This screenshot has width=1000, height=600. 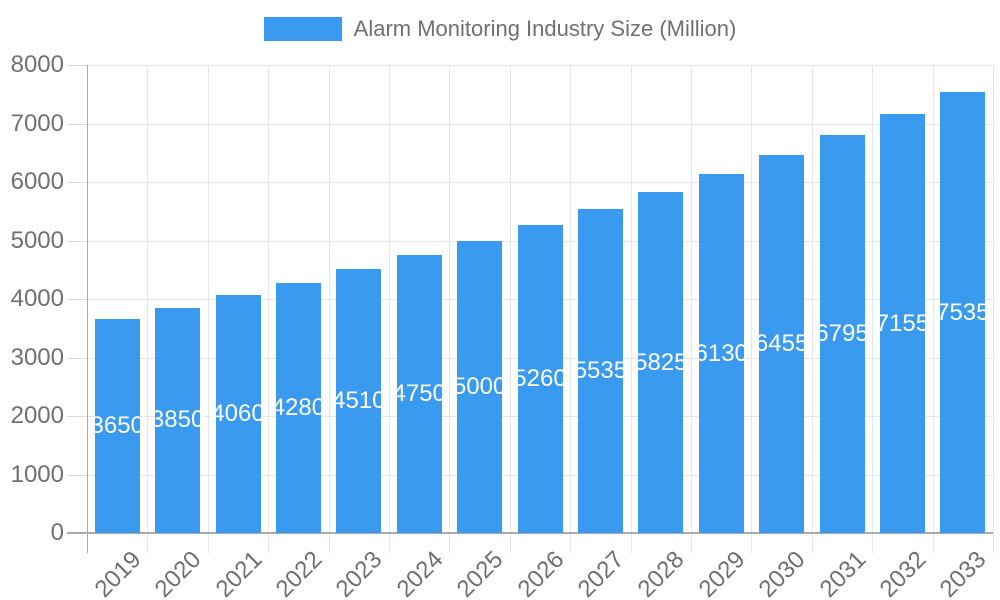 What do you see at coordinates (782, 573) in the screenshot?
I see `x-tick-label: 2030` at bounding box center [782, 573].